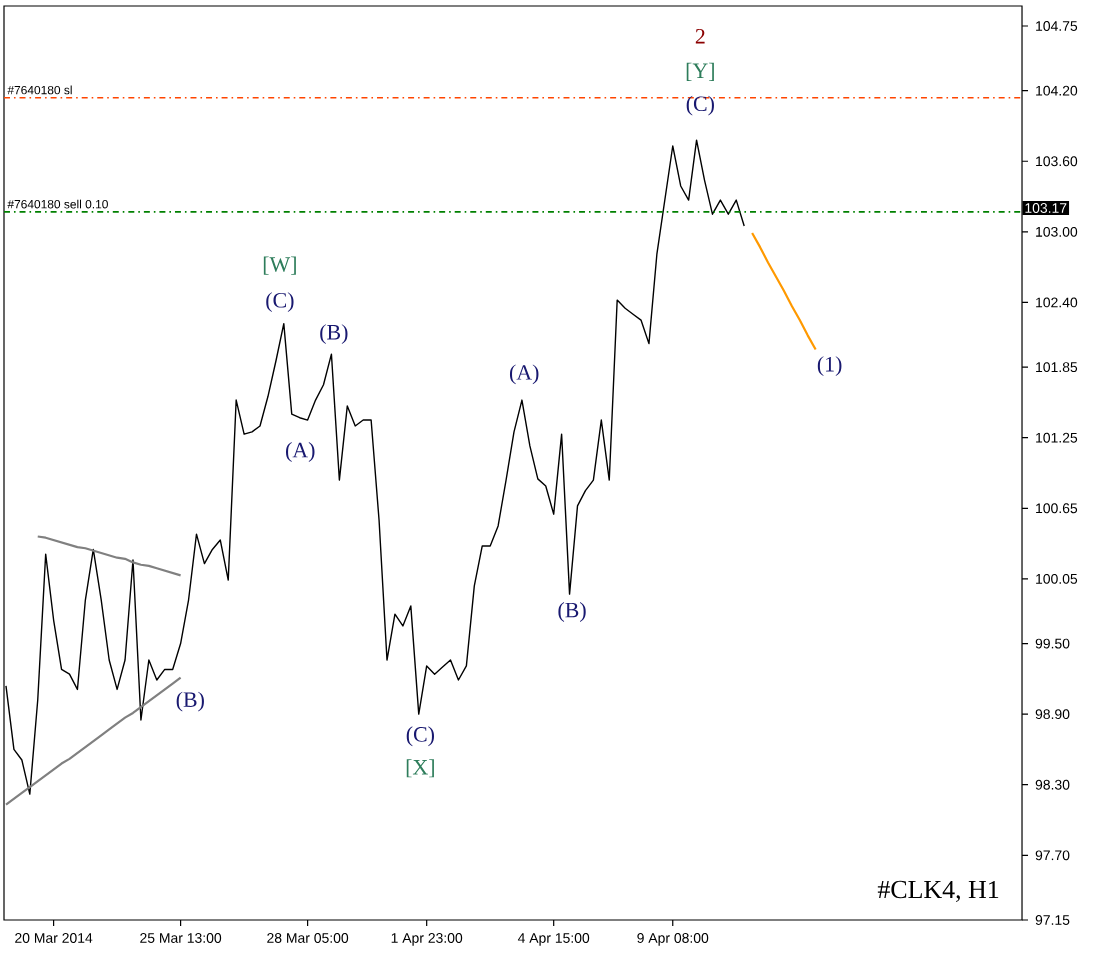 This screenshot has height=958, width=1100. What do you see at coordinates (279, 265) in the screenshot?
I see `annotation: [W]` at bounding box center [279, 265].